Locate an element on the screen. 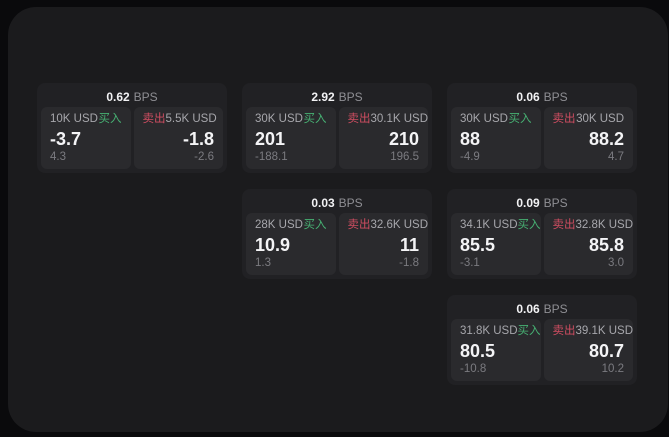 The image size is (669, 437). buy-price: 10.9 is located at coordinates (273, 244).